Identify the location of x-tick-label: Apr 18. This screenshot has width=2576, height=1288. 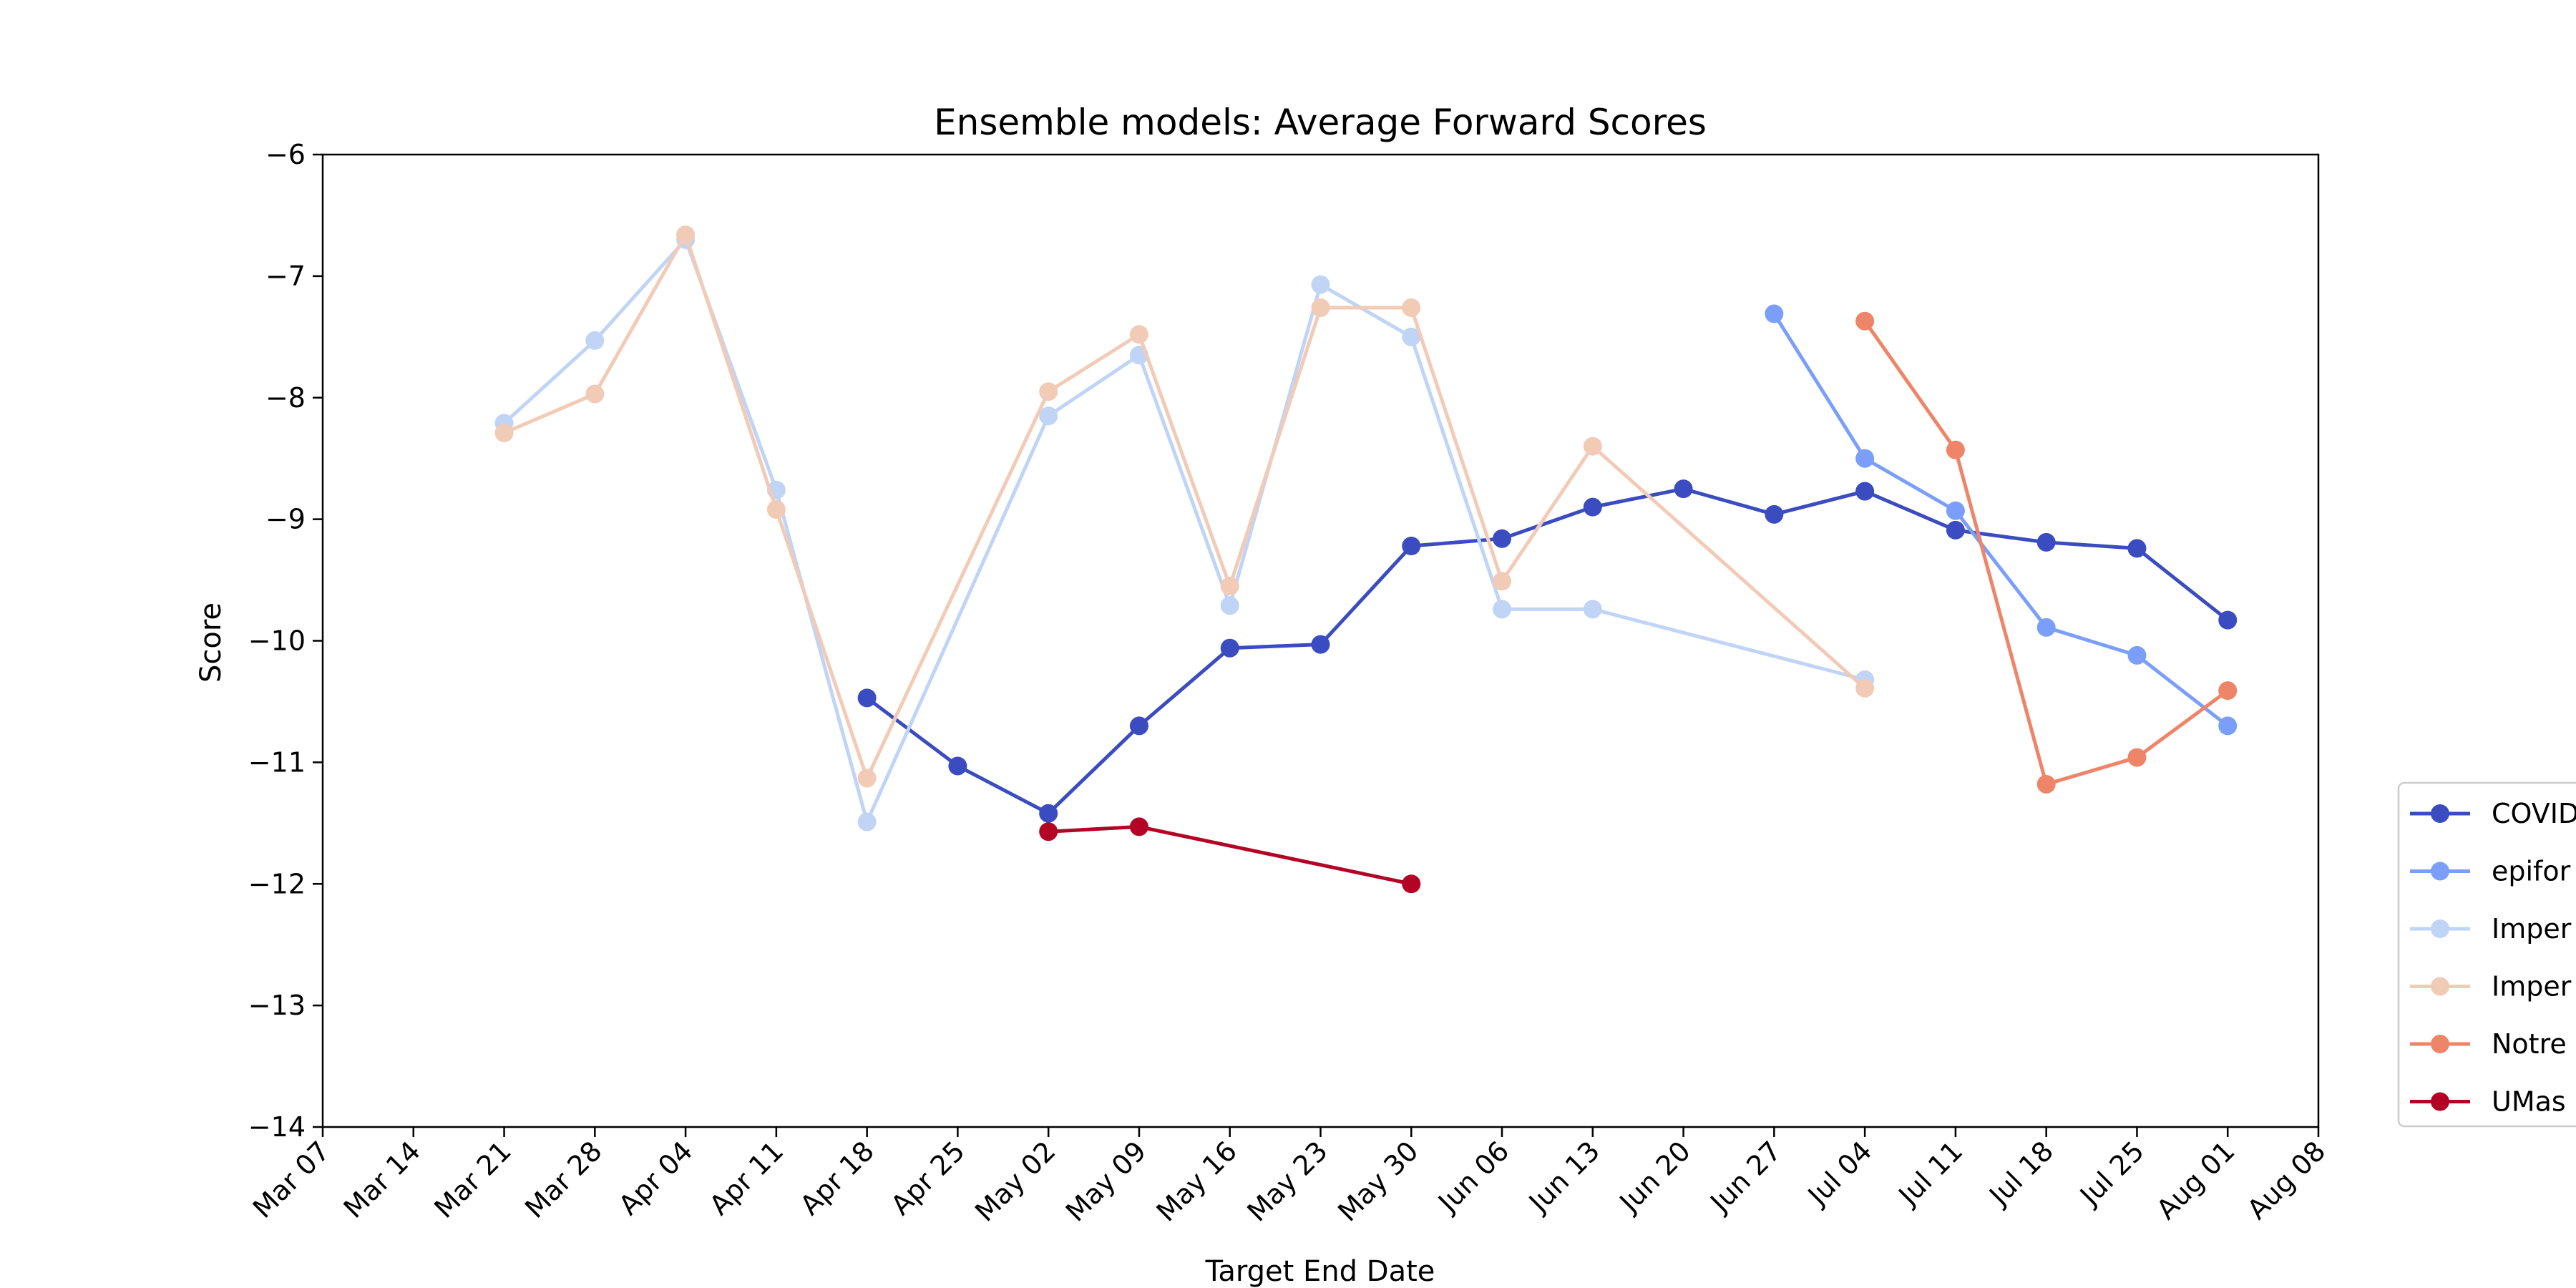
(837, 1178).